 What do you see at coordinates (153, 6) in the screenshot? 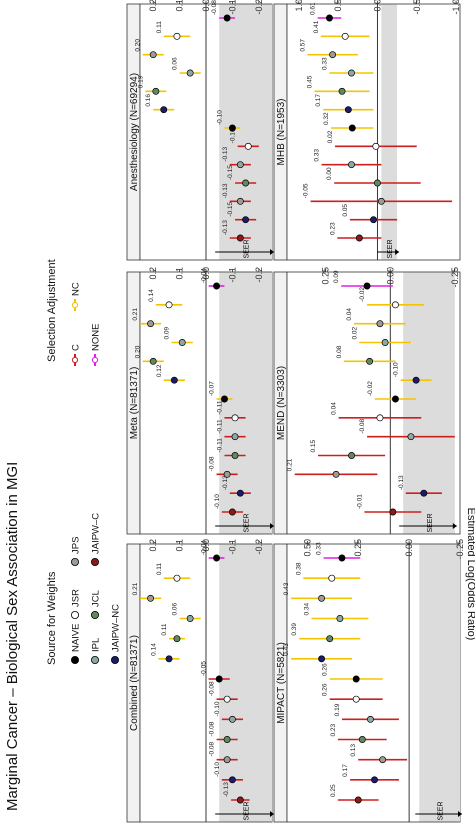
I see `y-tick-label: 0.2` at bounding box center [153, 6].